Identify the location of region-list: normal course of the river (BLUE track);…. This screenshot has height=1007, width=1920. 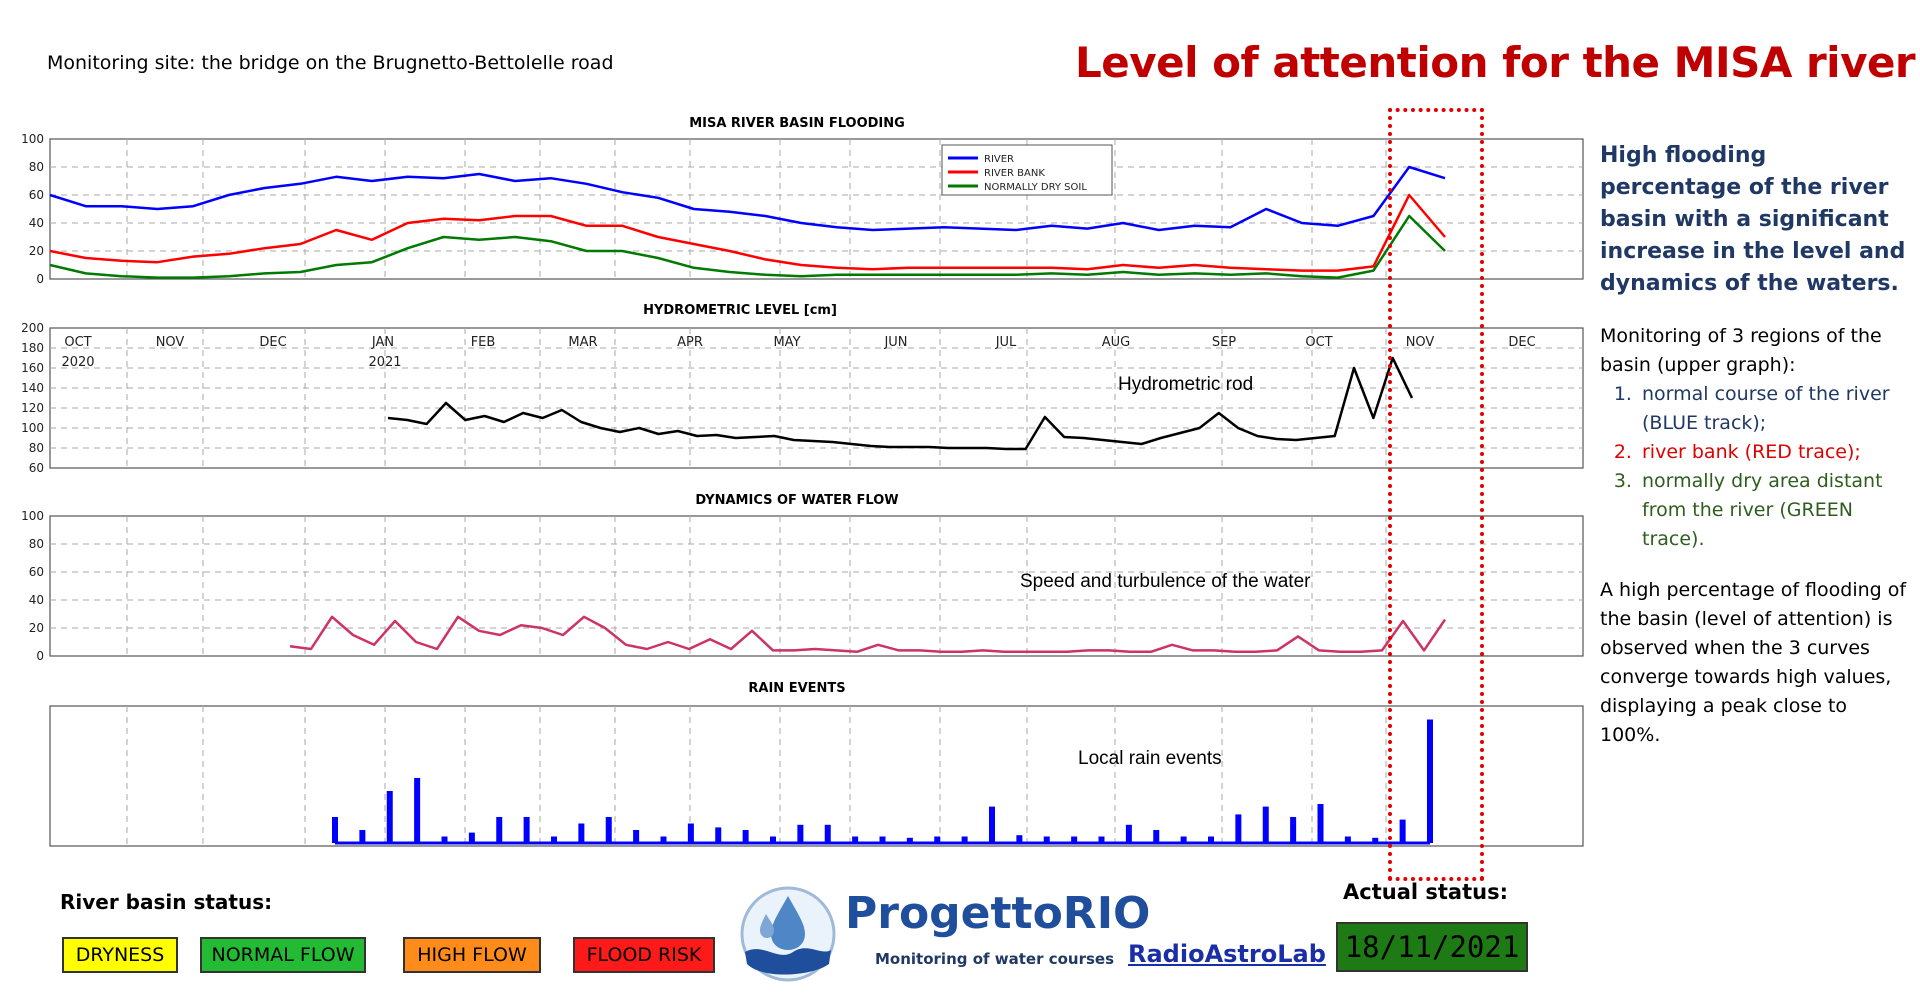
(1755, 467).